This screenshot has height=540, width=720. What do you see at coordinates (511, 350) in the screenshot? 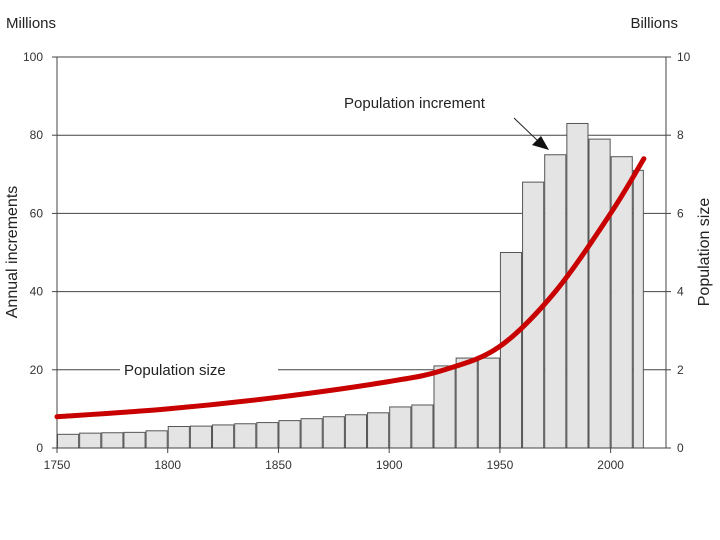
I see `increment-bar-1950` at bounding box center [511, 350].